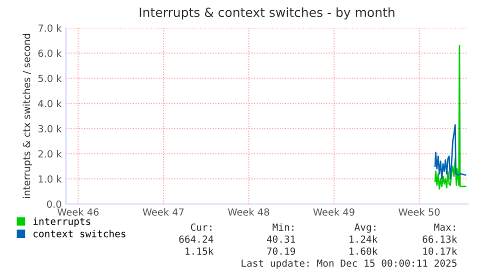 The height and width of the screenshot is (276, 497). I want to click on text: 66.13k, so click(440, 239).